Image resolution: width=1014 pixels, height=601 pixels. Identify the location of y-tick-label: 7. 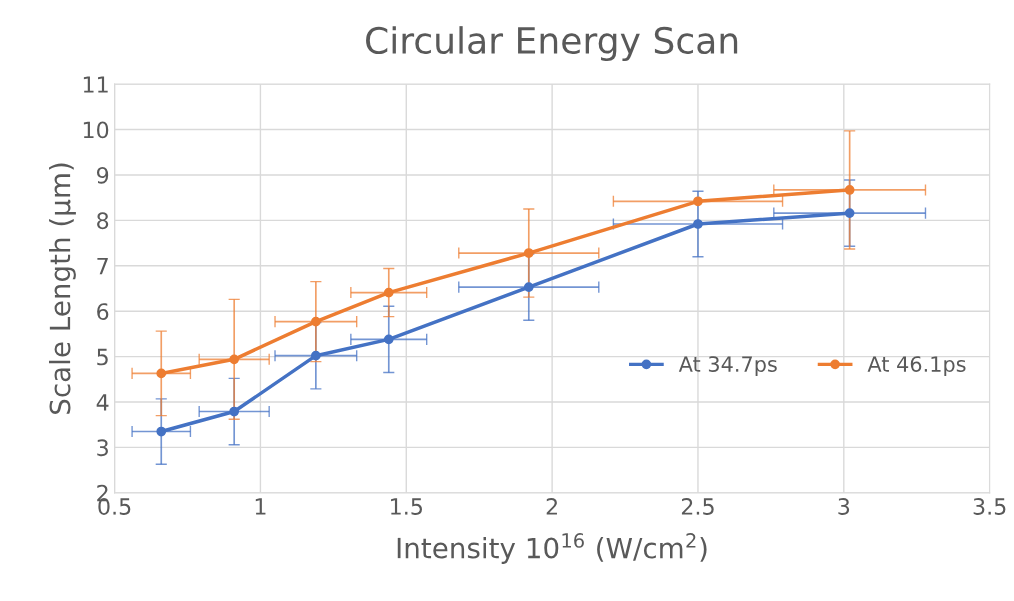
(102, 266).